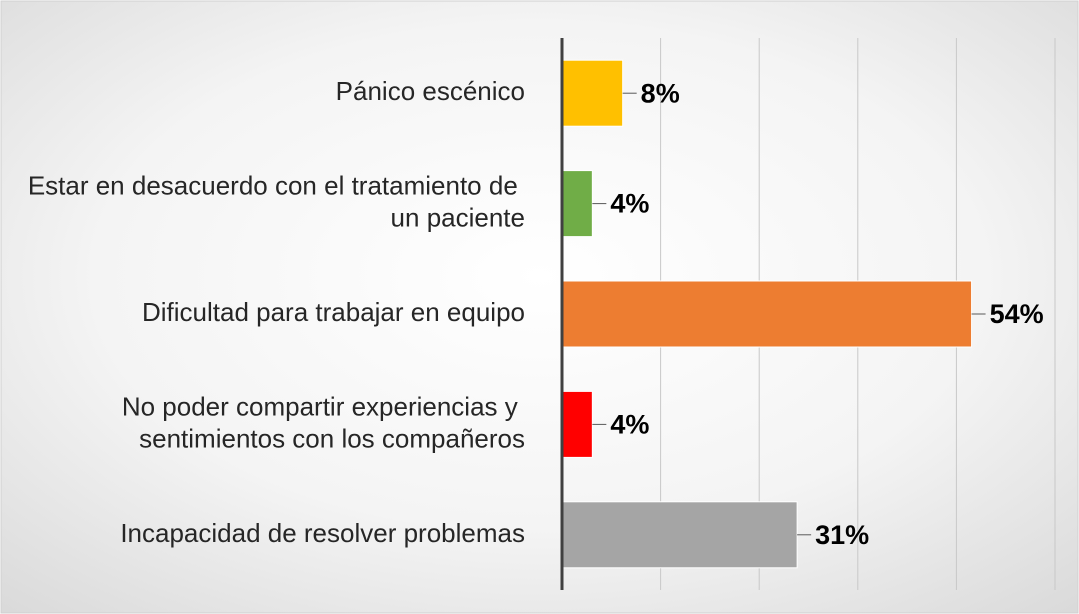 This screenshot has height=614, width=1079. What do you see at coordinates (332, 438) in the screenshot?
I see `label-line: sentimientos con los compañeros` at bounding box center [332, 438].